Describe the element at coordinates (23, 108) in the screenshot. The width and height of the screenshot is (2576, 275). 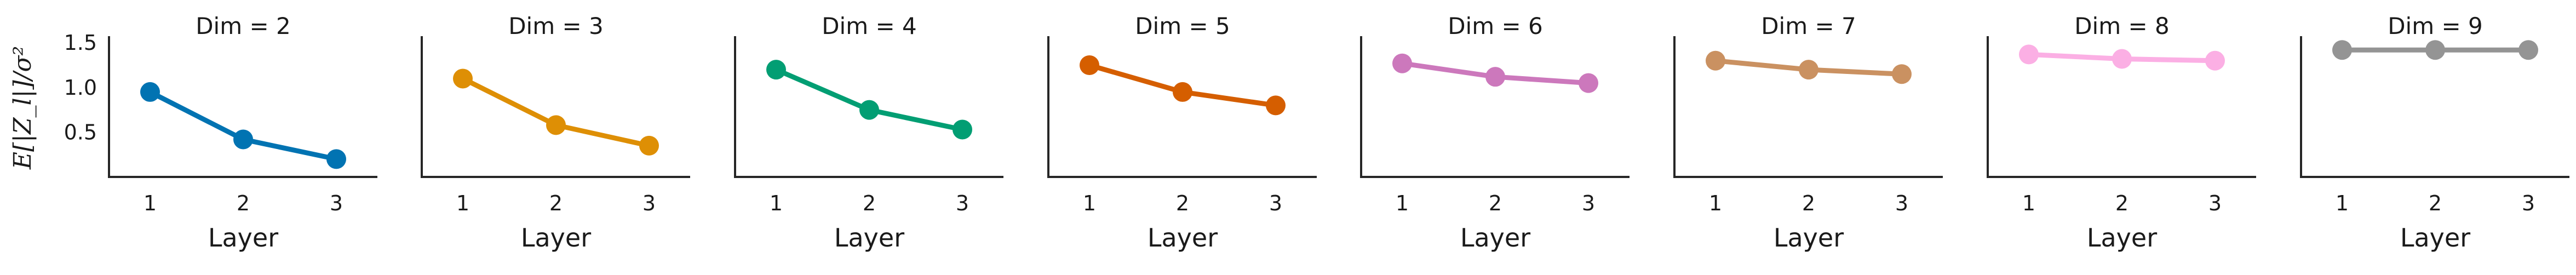
I see `y-axis-label: E[|Z_l|]/σ²` at that location.